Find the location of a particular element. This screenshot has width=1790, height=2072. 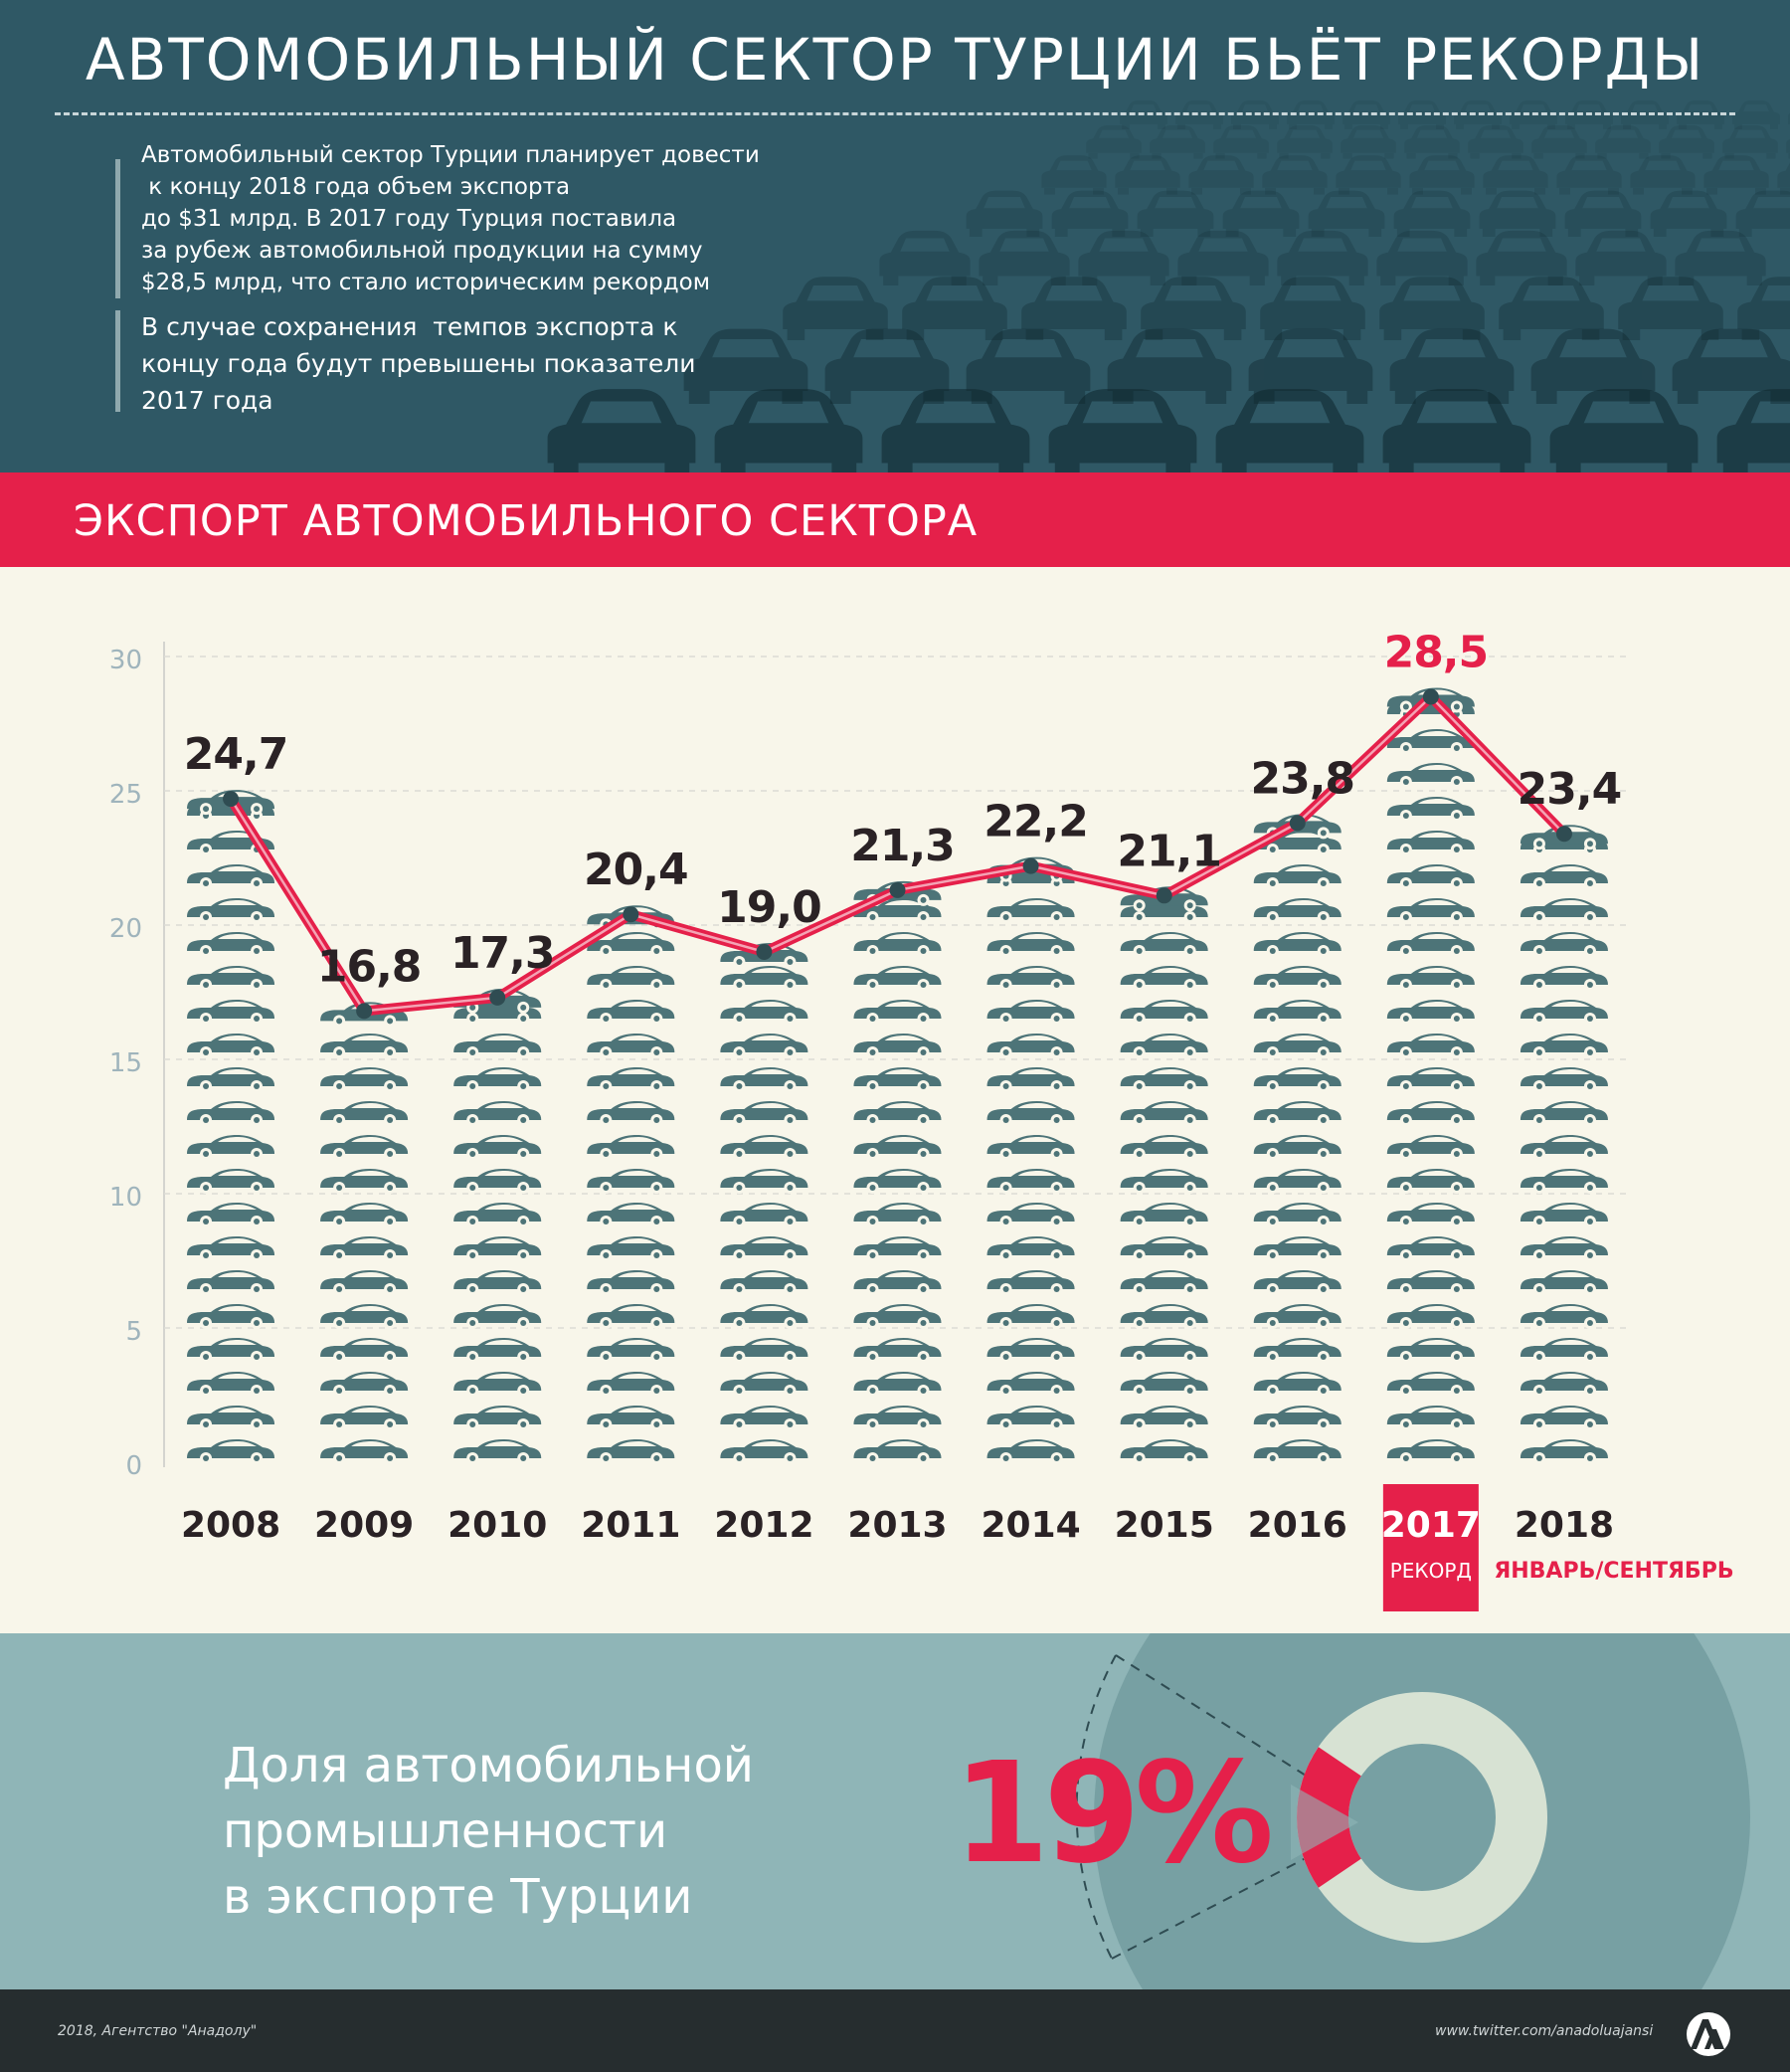

bar-2017 is located at coordinates (1430, 1075).